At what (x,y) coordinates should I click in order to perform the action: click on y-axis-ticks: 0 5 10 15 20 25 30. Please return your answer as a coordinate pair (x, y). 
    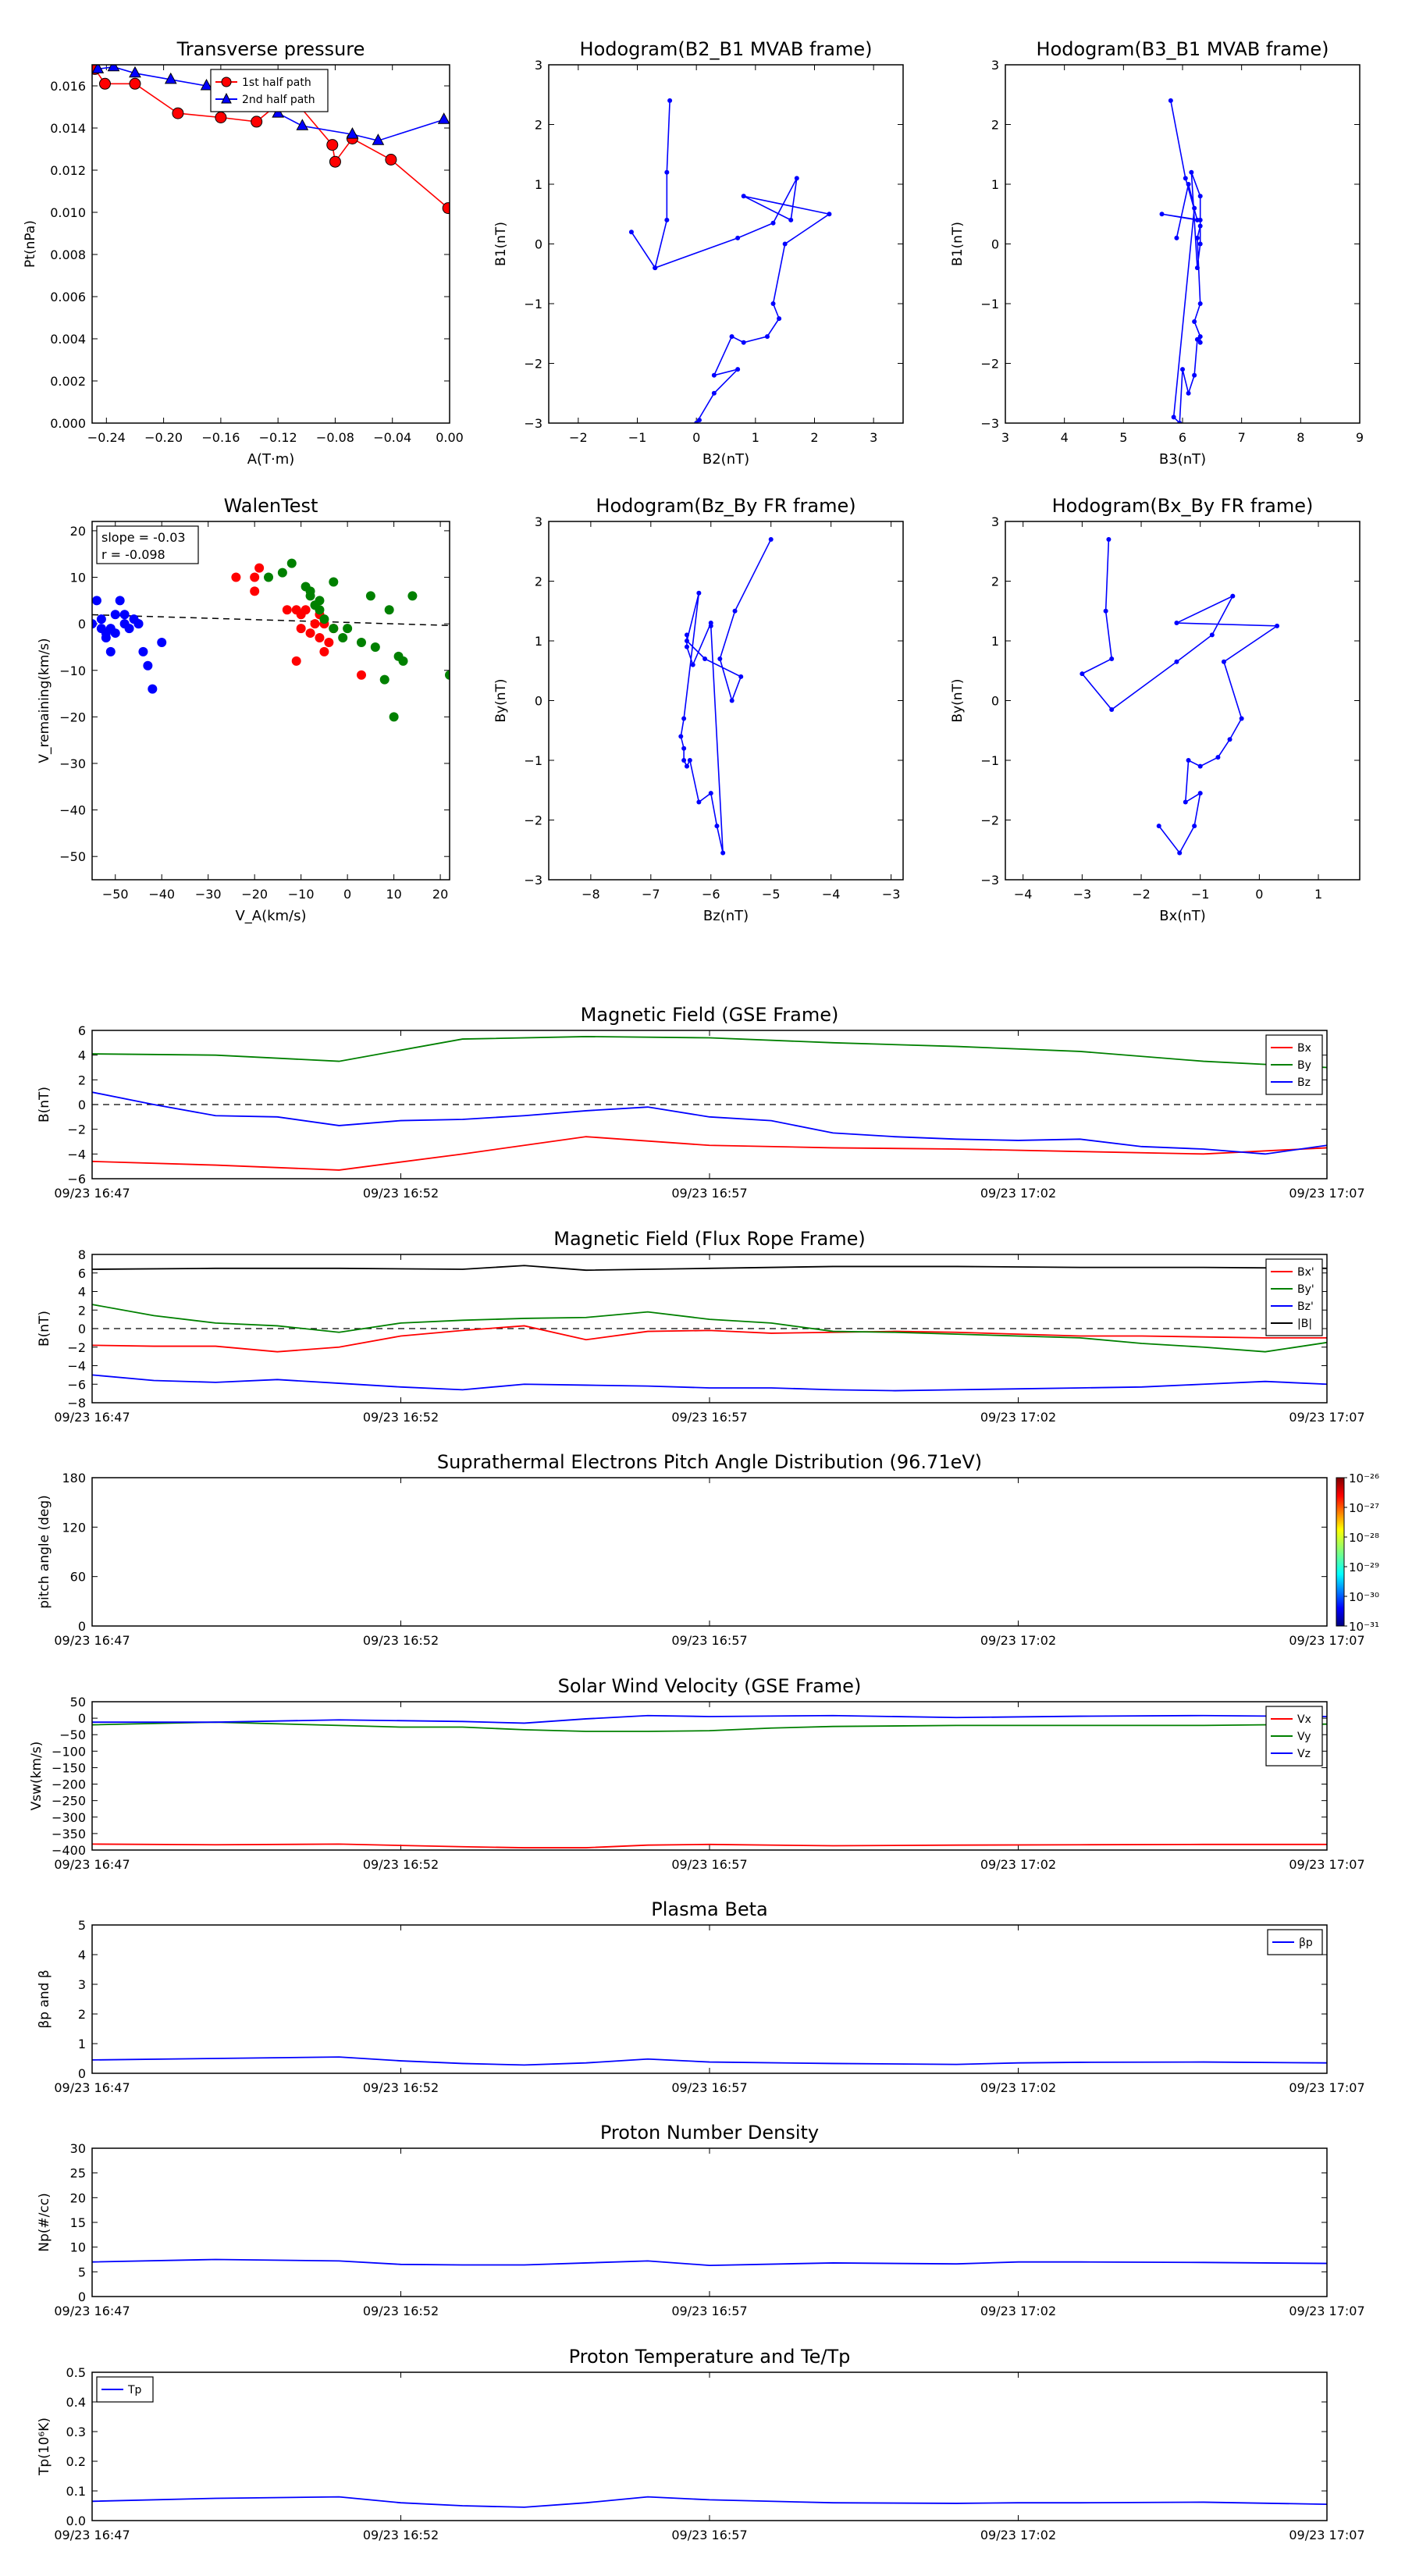
    Looking at the image, I should click on (698, 2222).